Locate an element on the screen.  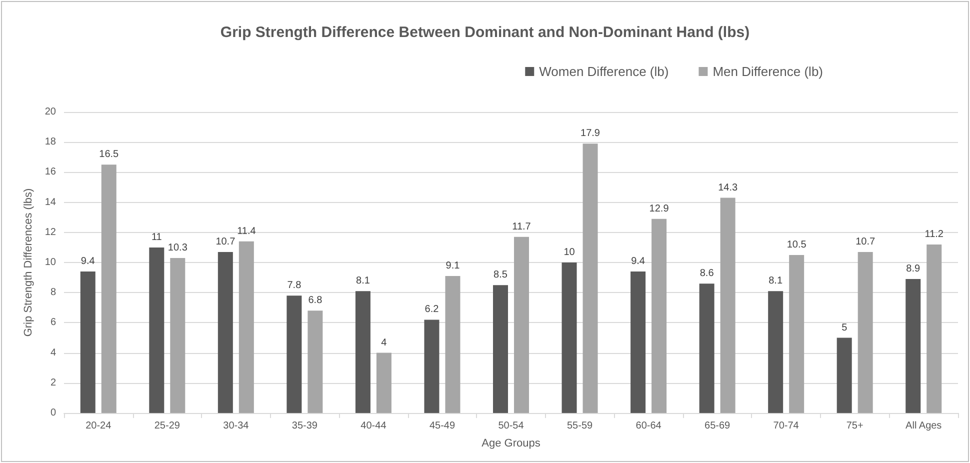
data-label: 10.5 is located at coordinates (796, 244).